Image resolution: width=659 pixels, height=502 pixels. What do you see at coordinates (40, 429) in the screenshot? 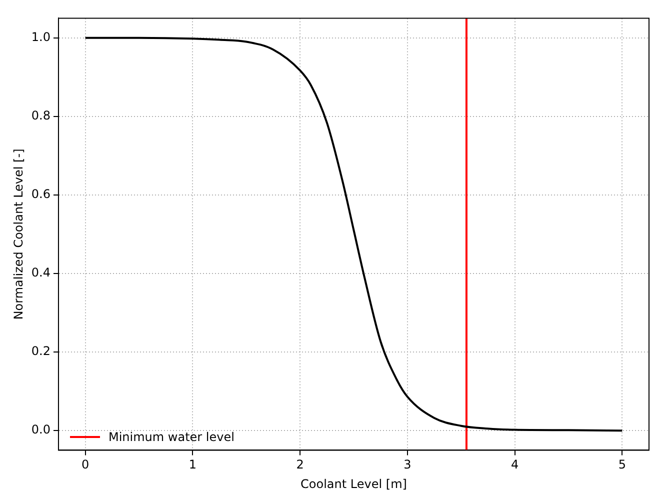
I see `y-tick-label: 0.0` at bounding box center [40, 429].